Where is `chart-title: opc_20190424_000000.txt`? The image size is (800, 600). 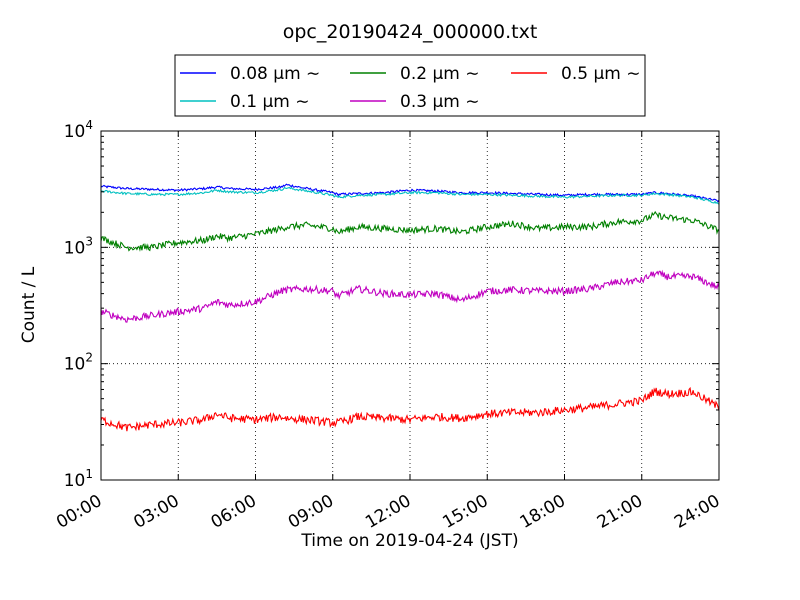 chart-title: opc_20190424_000000.txt is located at coordinates (410, 32).